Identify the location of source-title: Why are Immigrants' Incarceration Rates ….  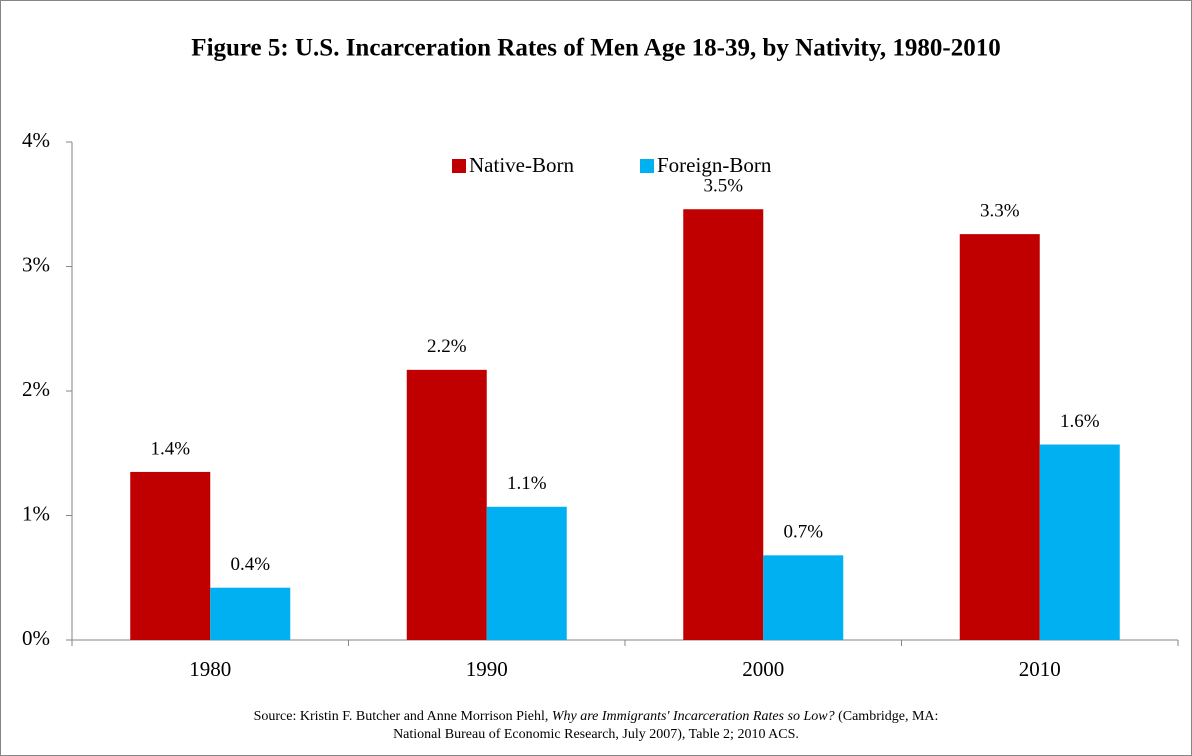
(693, 716).